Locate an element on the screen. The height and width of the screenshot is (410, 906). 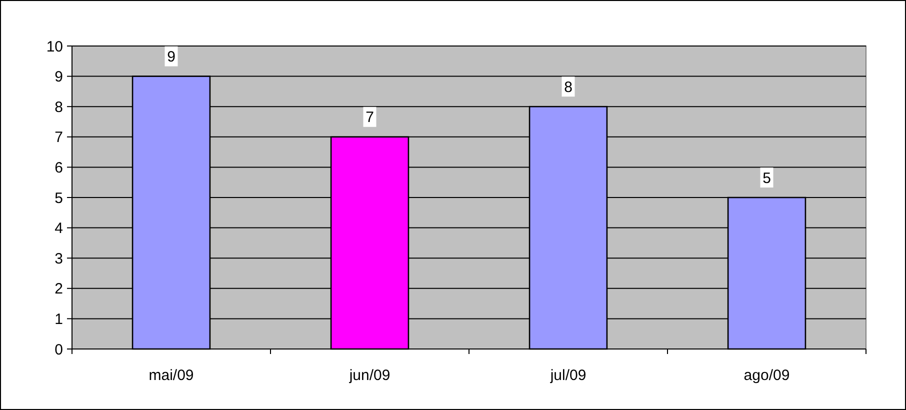
data-label: 8 is located at coordinates (568, 87).